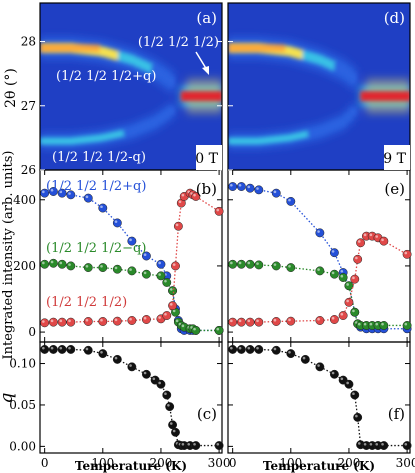 The height and width of the screenshot is (473, 415). Describe the element at coordinates (394, 189) in the screenshot. I see `panel-label-e: (e)` at that location.